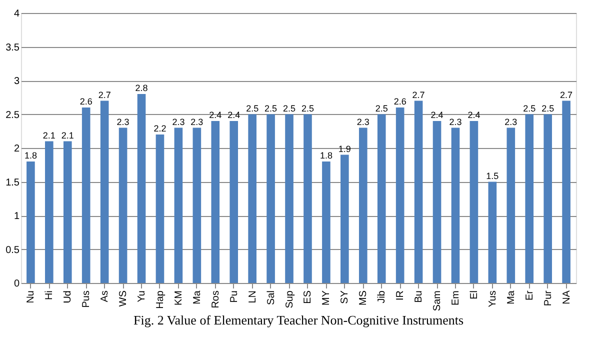  What do you see at coordinates (326, 298) in the screenshot?
I see `x-tick-label: MY` at bounding box center [326, 298].